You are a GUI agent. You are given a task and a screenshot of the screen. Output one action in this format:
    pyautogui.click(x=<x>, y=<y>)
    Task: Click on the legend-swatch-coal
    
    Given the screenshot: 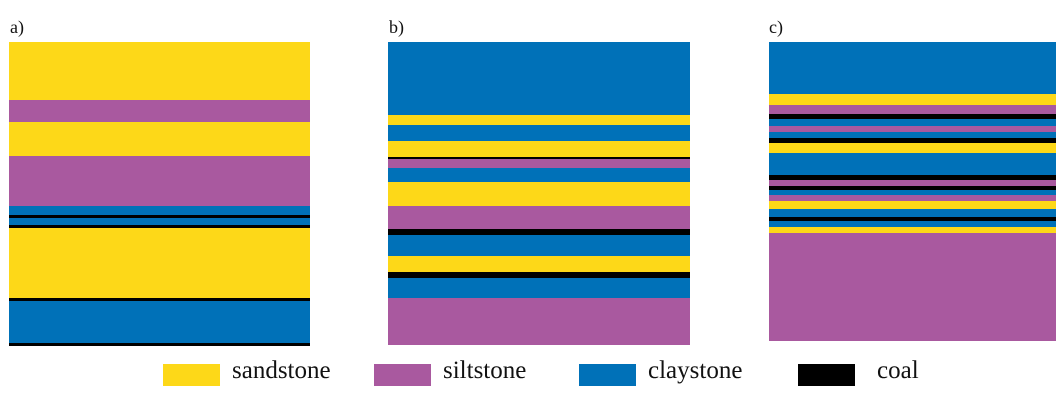 What is the action you would take?
    pyautogui.click(x=826, y=375)
    